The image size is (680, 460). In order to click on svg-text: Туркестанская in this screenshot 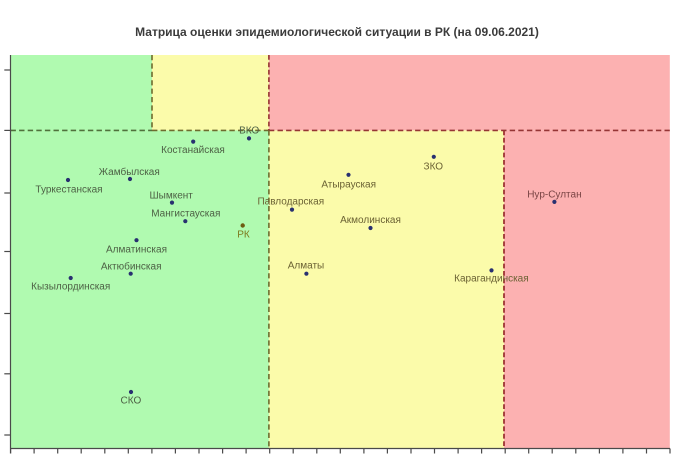, I will do `click(68, 190)`.